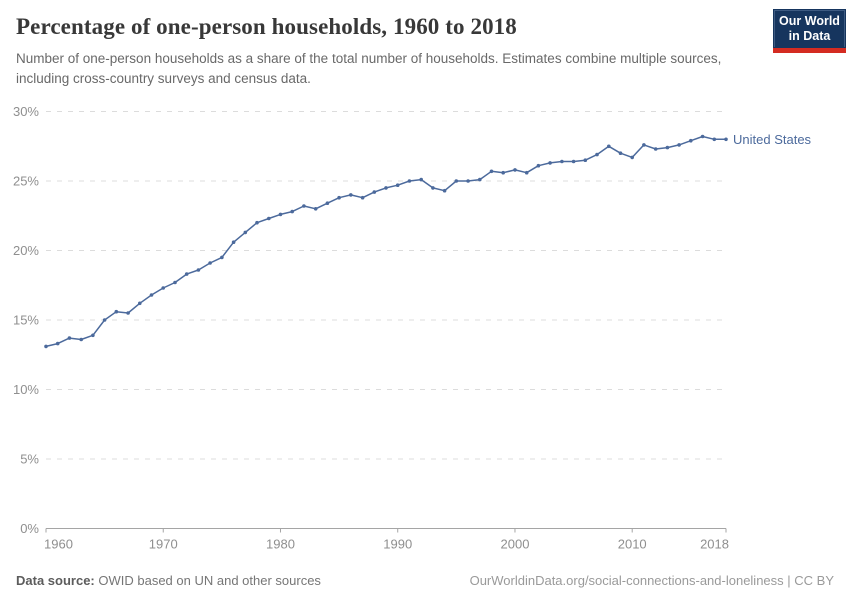 The image size is (850, 600). I want to click on x-tick-label: 2000, so click(515, 544).